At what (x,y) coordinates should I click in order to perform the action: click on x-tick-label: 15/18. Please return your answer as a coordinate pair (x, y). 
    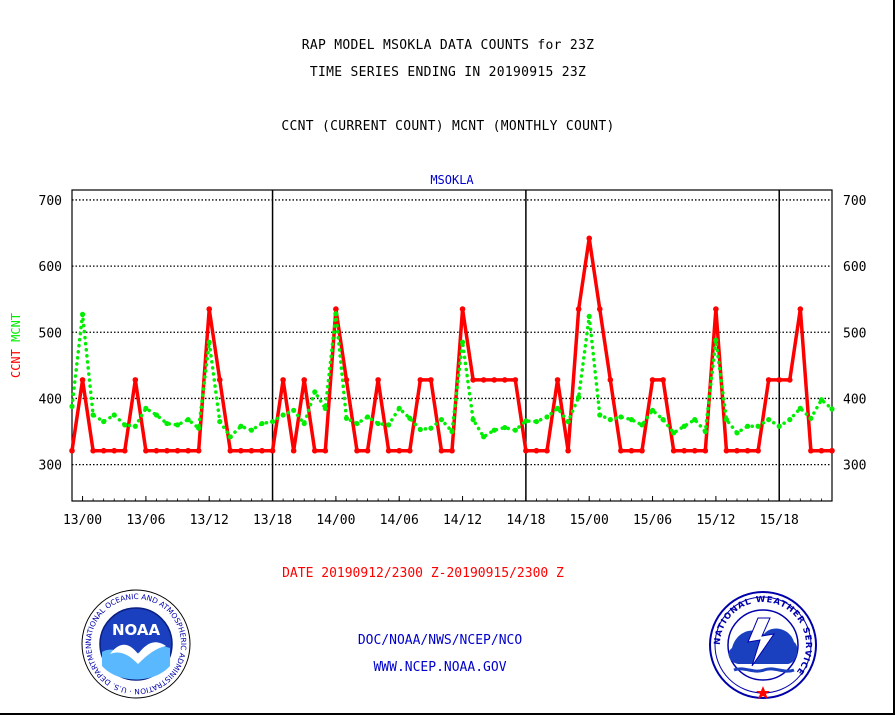
    Looking at the image, I should click on (779, 520).